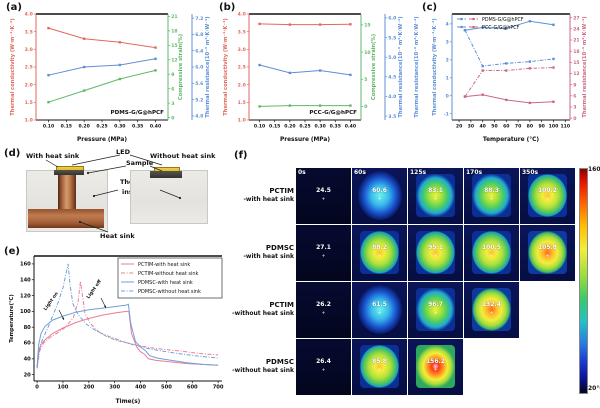 The height and width of the screenshot is (408, 600). I want to click on thermal-image-cell: 88.2 +, so click(379, 253).